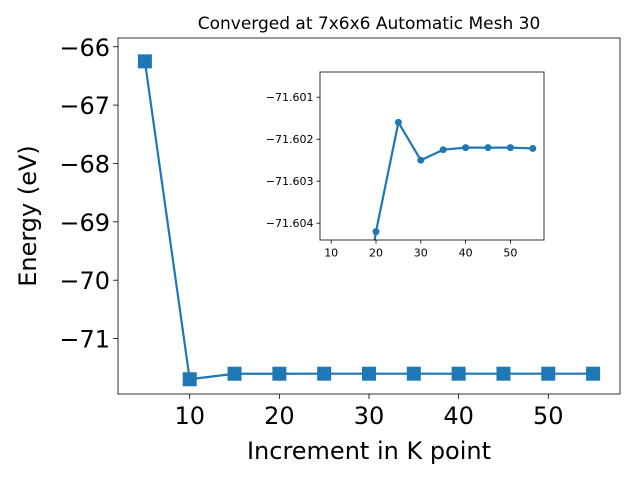  Describe the element at coordinates (290, 181) in the screenshot. I see `inset-y-tick-label: −71.603` at that location.